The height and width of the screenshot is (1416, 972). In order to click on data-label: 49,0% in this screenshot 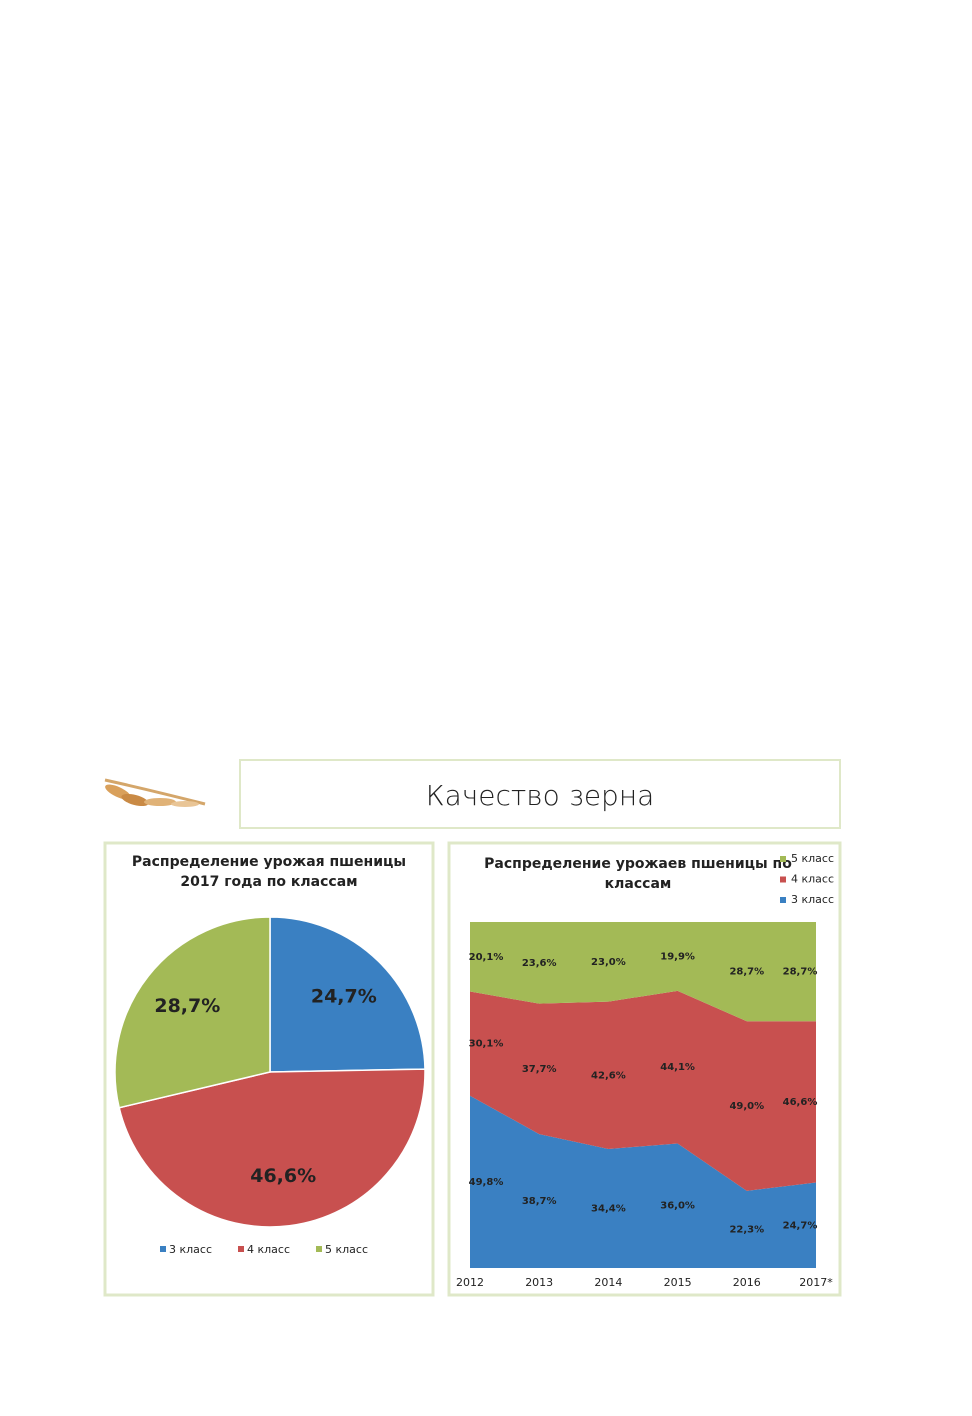, I will do `click(746, 1106)`.